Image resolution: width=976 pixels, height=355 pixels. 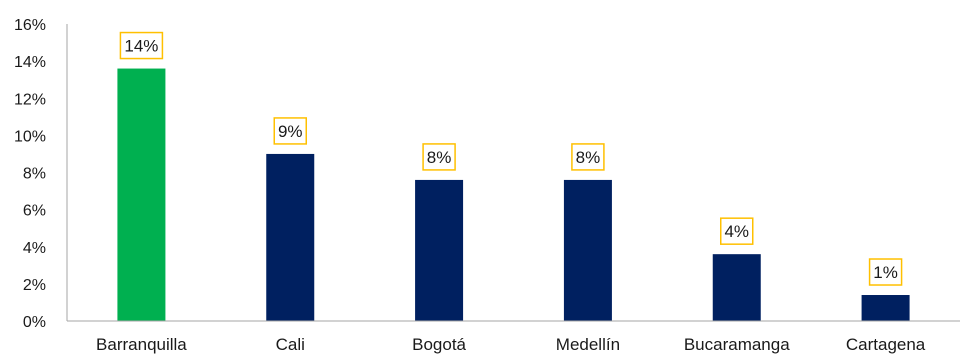 I want to click on bar-medellín, so click(x=587, y=250).